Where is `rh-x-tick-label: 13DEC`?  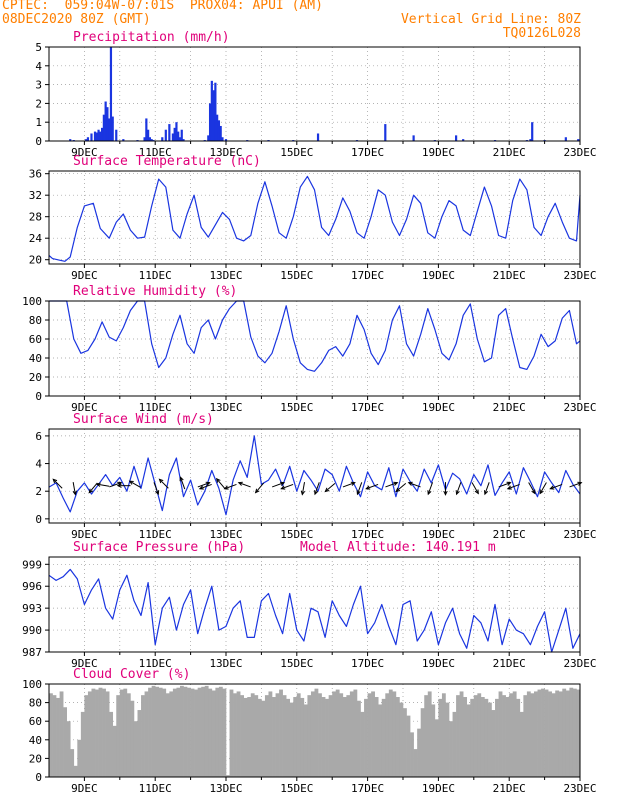 rh-x-tick-label: 13DEC is located at coordinates (225, 407).